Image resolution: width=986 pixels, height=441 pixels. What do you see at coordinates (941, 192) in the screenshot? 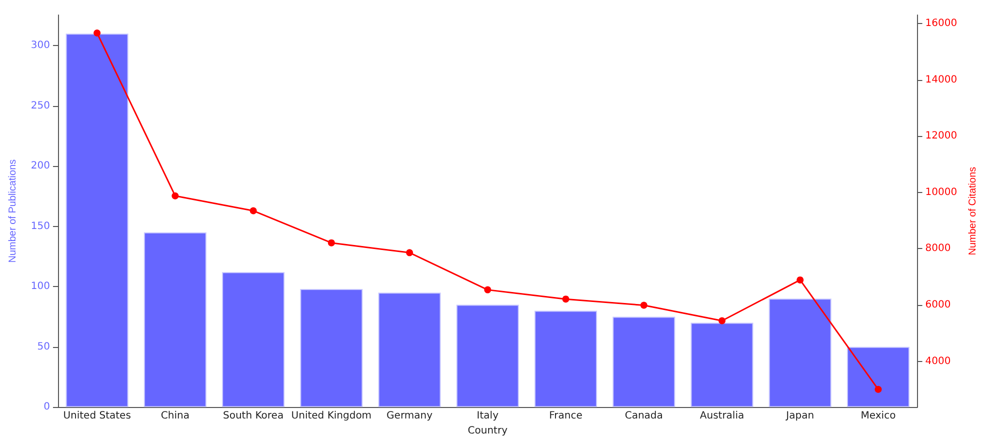
I see `y2-tick-label: 10000` at bounding box center [941, 192].